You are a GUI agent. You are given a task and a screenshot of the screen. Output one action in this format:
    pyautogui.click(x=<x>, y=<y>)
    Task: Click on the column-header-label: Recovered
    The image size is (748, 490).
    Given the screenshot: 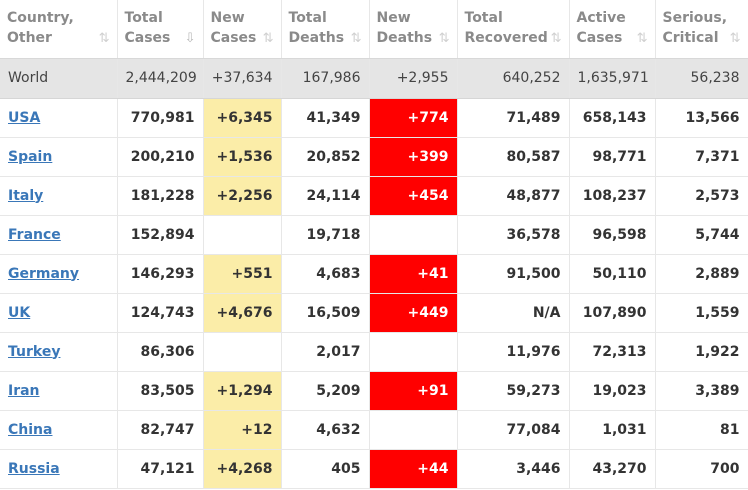 What is the action you would take?
    pyautogui.click(x=506, y=38)
    